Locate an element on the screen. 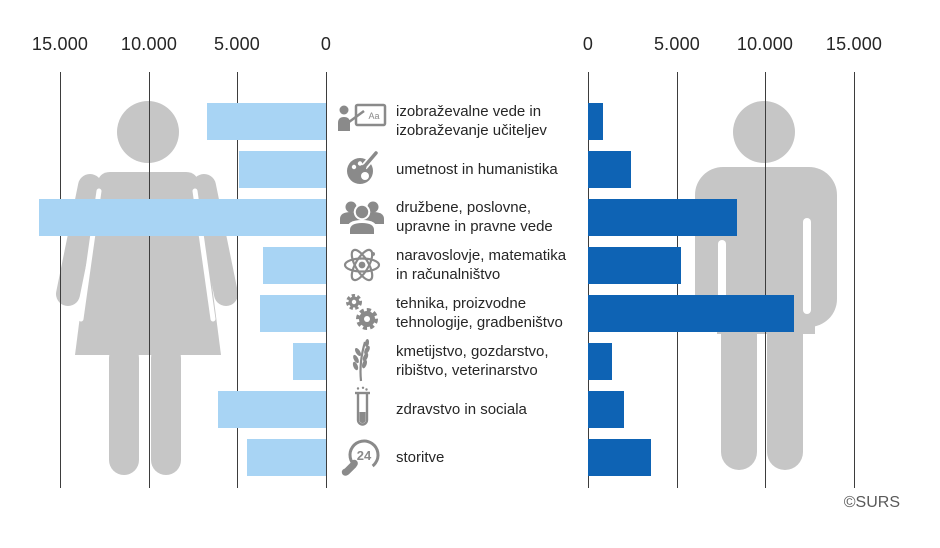 This screenshot has width=940, height=548. phone-24-icon: 24 is located at coordinates (362, 457).